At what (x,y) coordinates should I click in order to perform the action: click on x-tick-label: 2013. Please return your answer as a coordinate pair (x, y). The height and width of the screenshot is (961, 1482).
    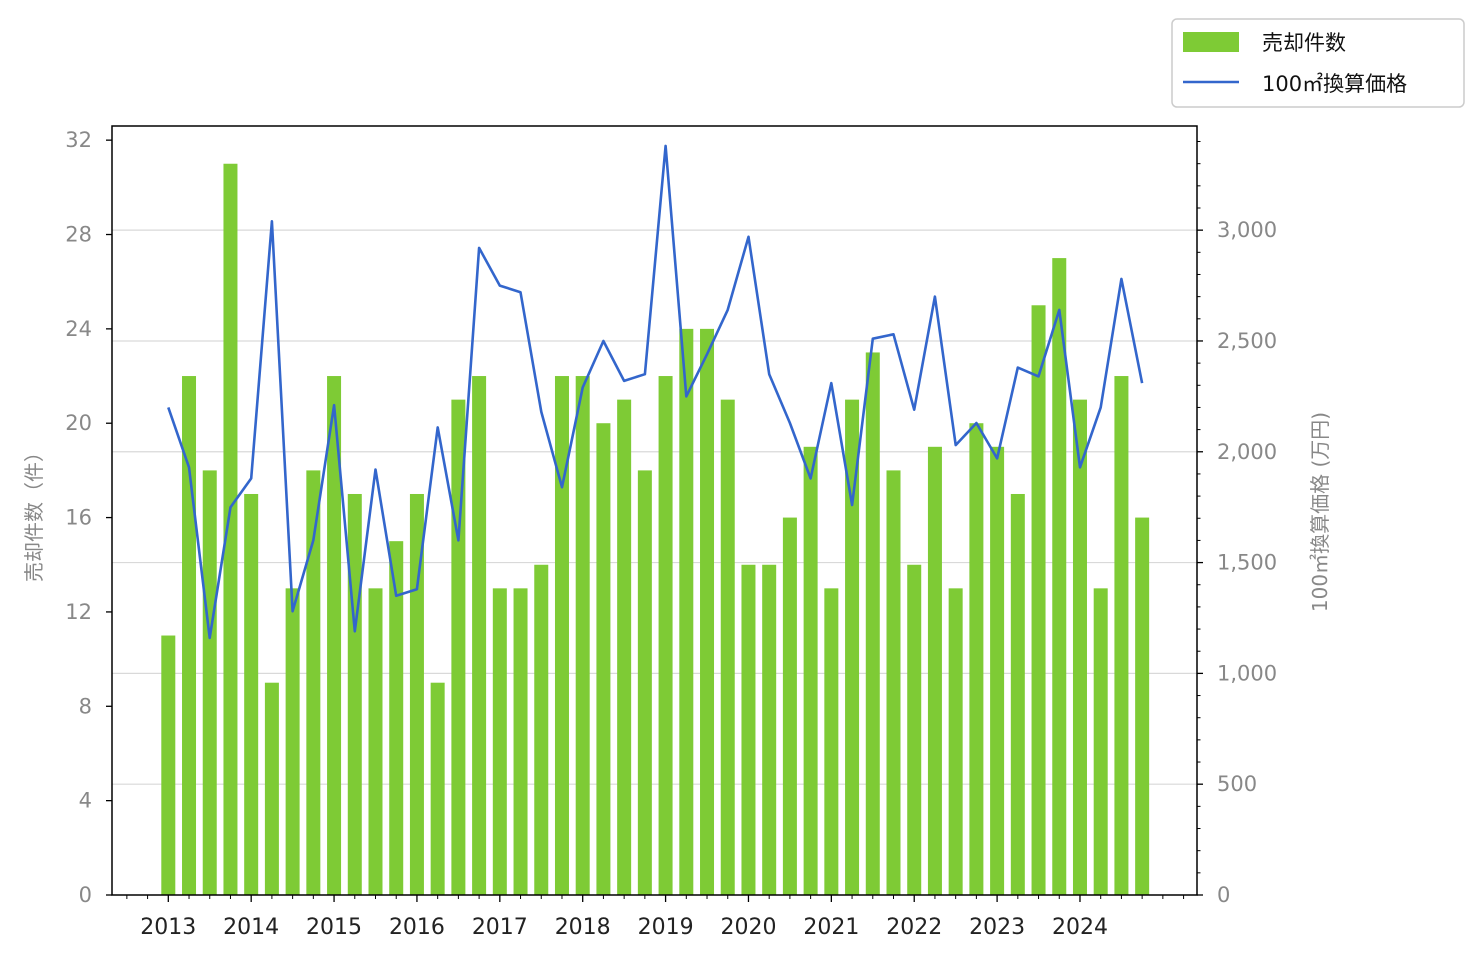
    Looking at the image, I should click on (168, 927).